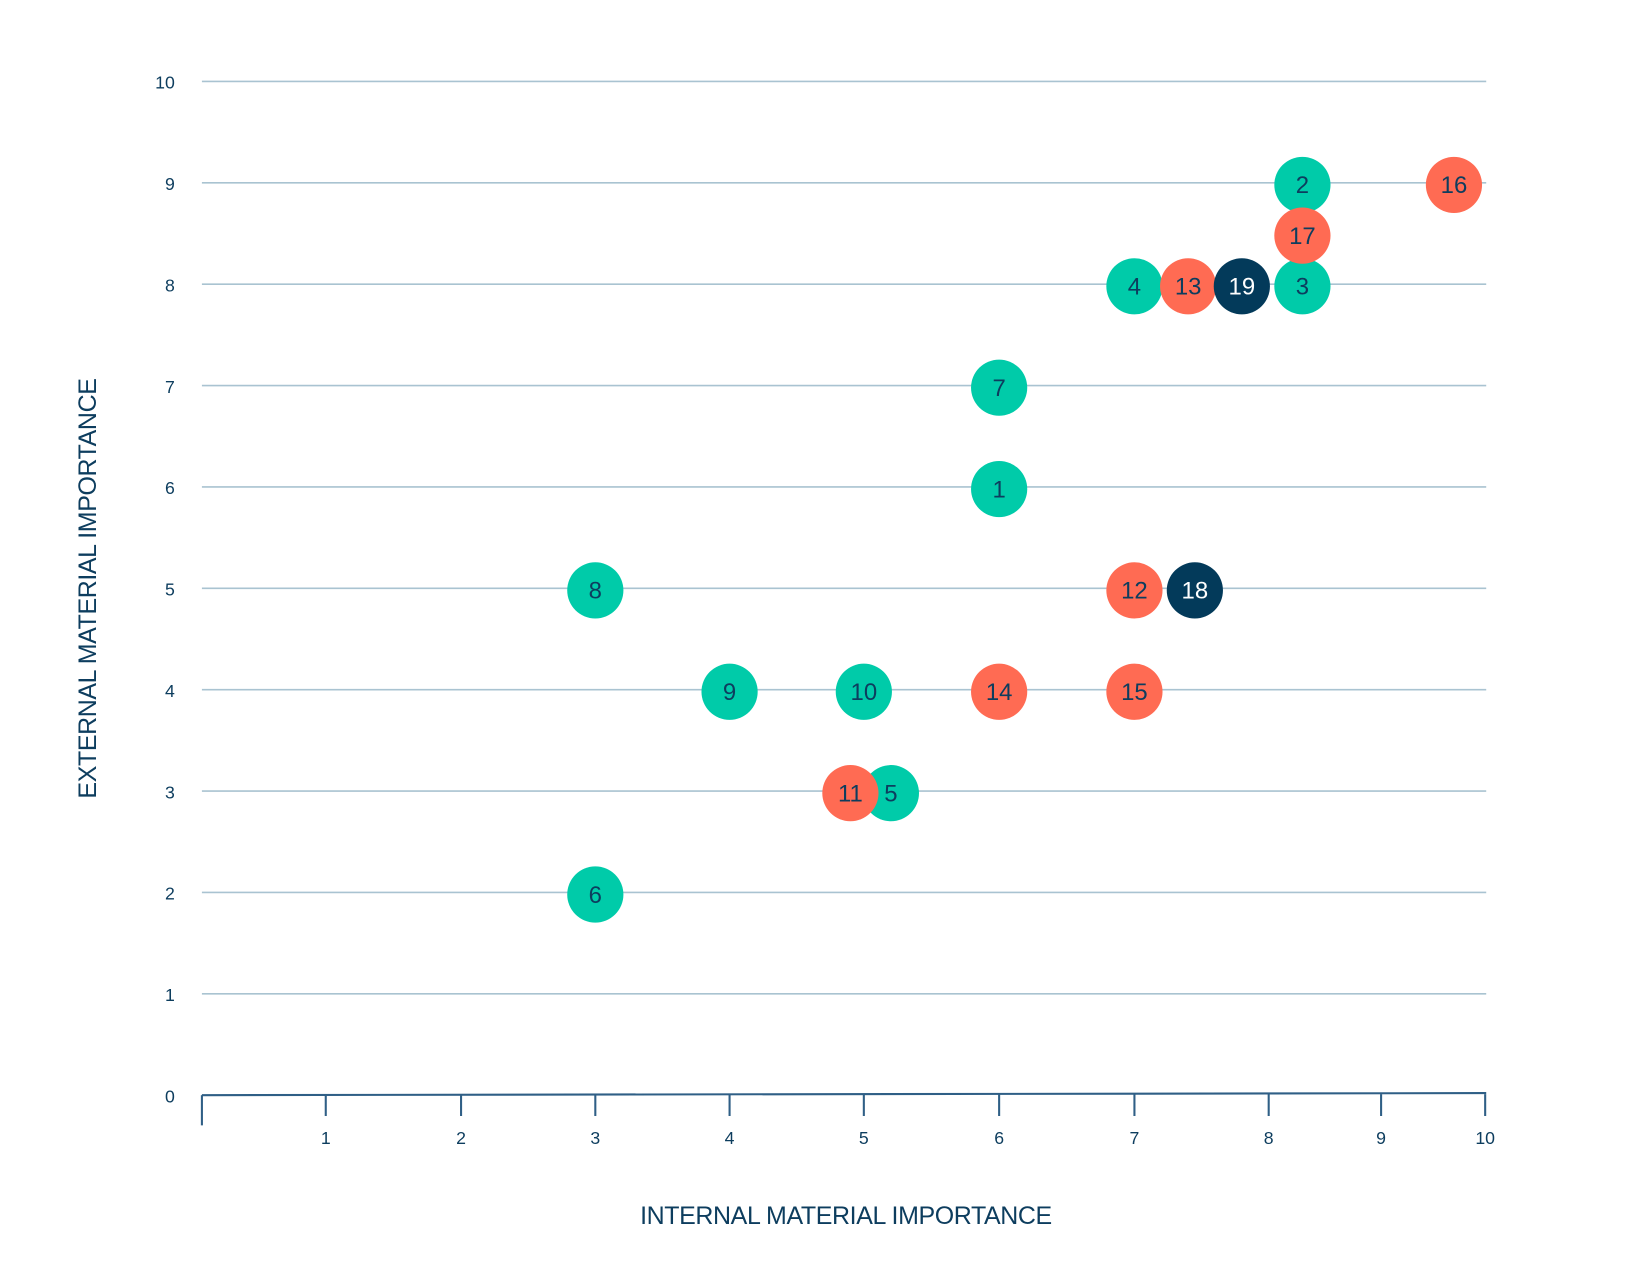  I want to click on x-axis-line, so click(844, 1094).